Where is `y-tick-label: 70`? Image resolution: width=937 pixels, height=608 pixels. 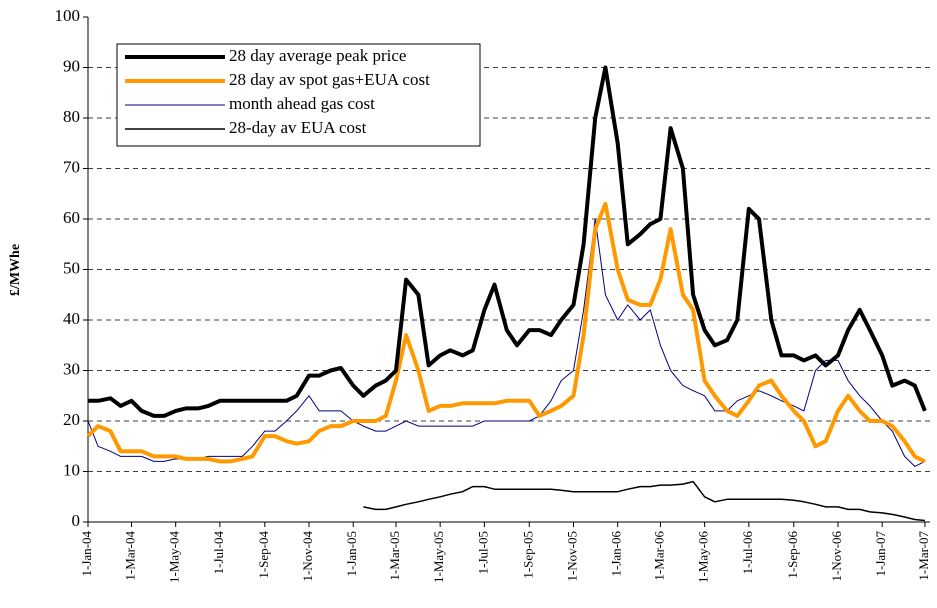
y-tick-label: 70 is located at coordinates (71, 166).